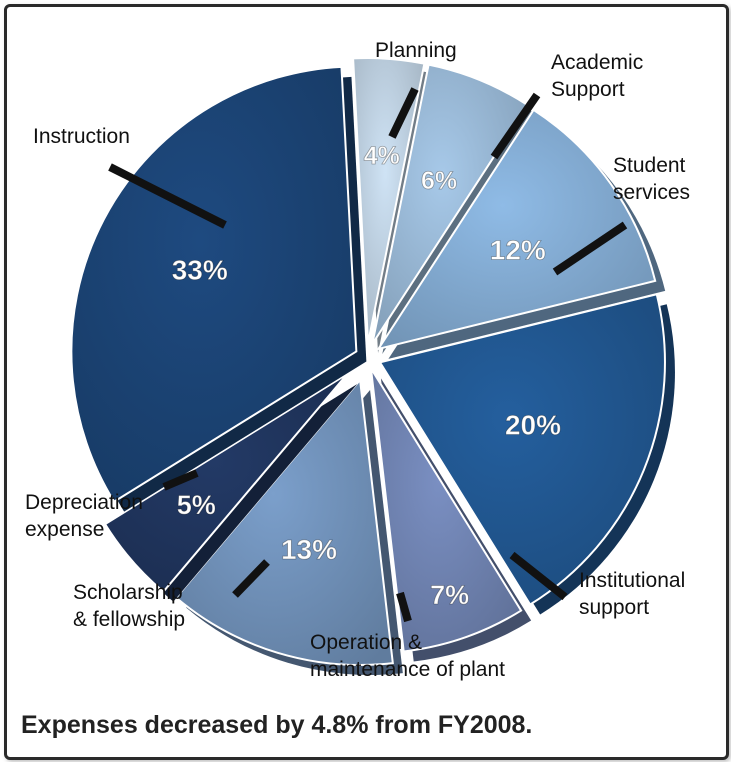  What do you see at coordinates (309, 549) in the screenshot?
I see `slice-percent-label: 13%` at bounding box center [309, 549].